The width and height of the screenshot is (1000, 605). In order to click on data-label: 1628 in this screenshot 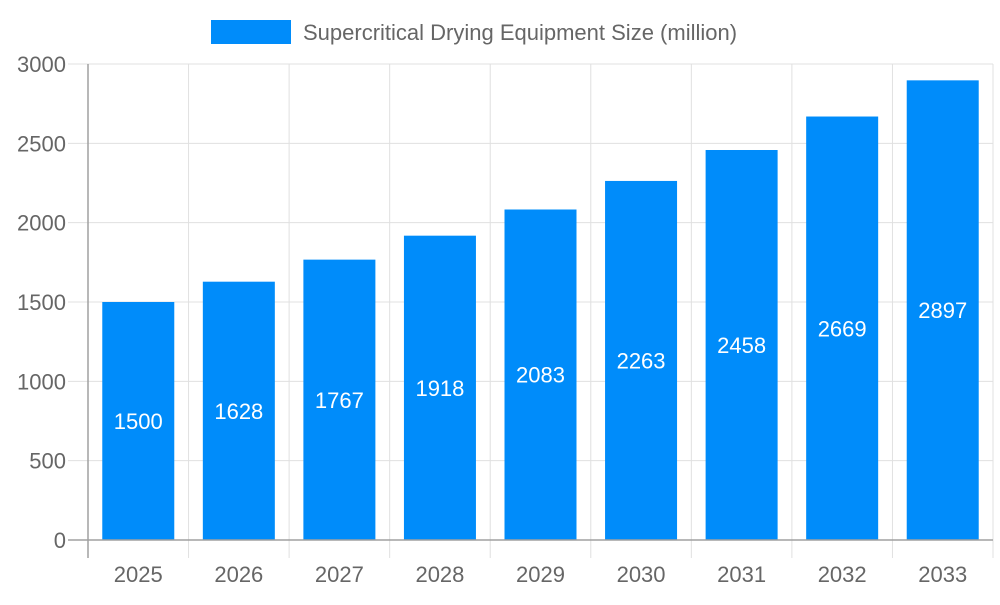, I will do `click(238, 411)`.